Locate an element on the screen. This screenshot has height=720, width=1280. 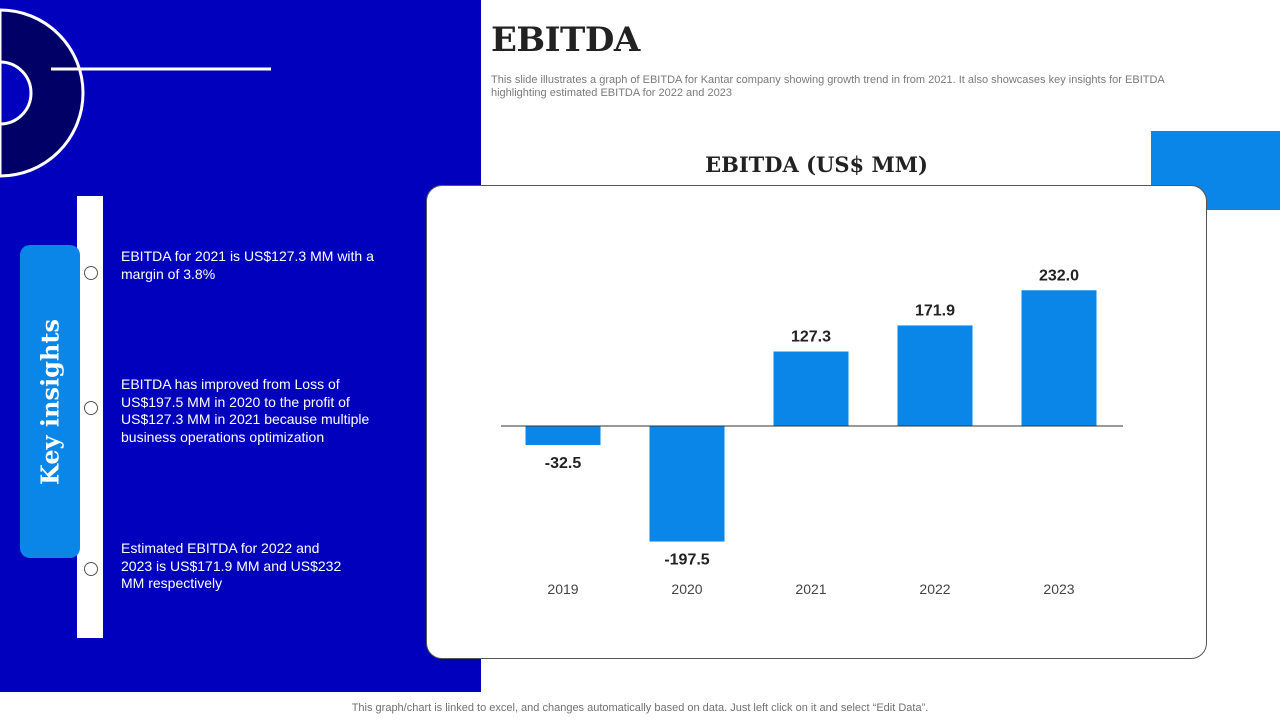
x-tick-label: 2022 is located at coordinates (934, 589).